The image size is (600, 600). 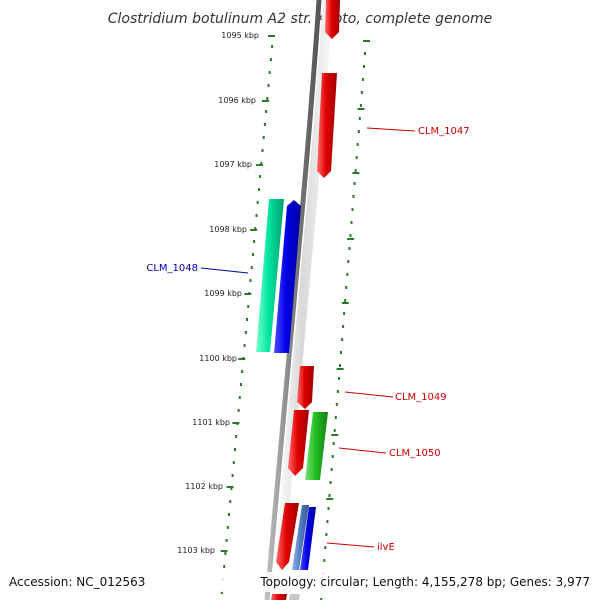 I want to click on gene-label-CLM_1047: CLM_1047, so click(x=444, y=131).